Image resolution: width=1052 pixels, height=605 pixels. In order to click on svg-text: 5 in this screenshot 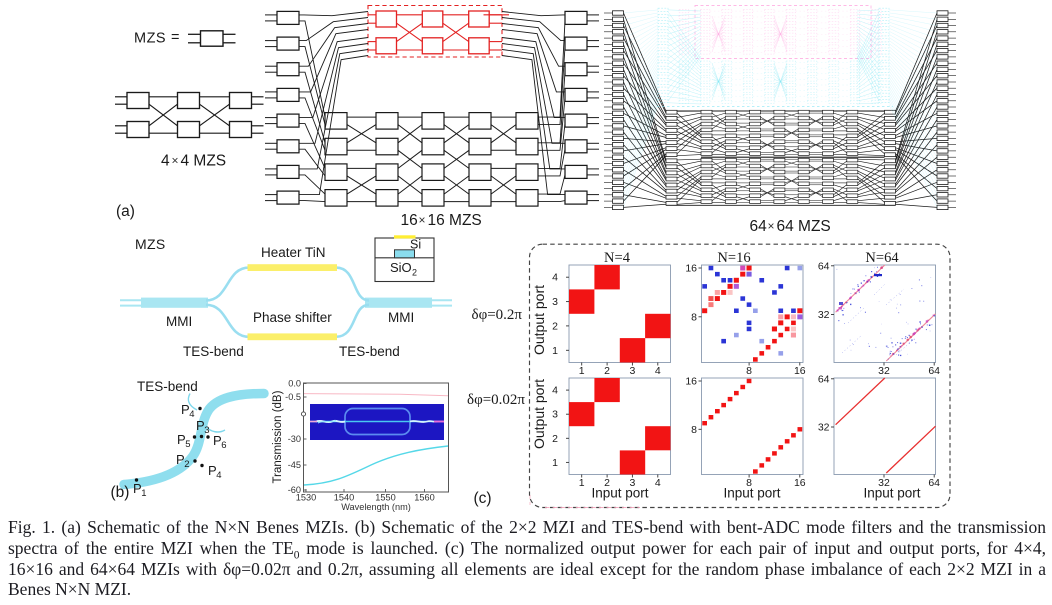, I will do `click(187, 444)`.